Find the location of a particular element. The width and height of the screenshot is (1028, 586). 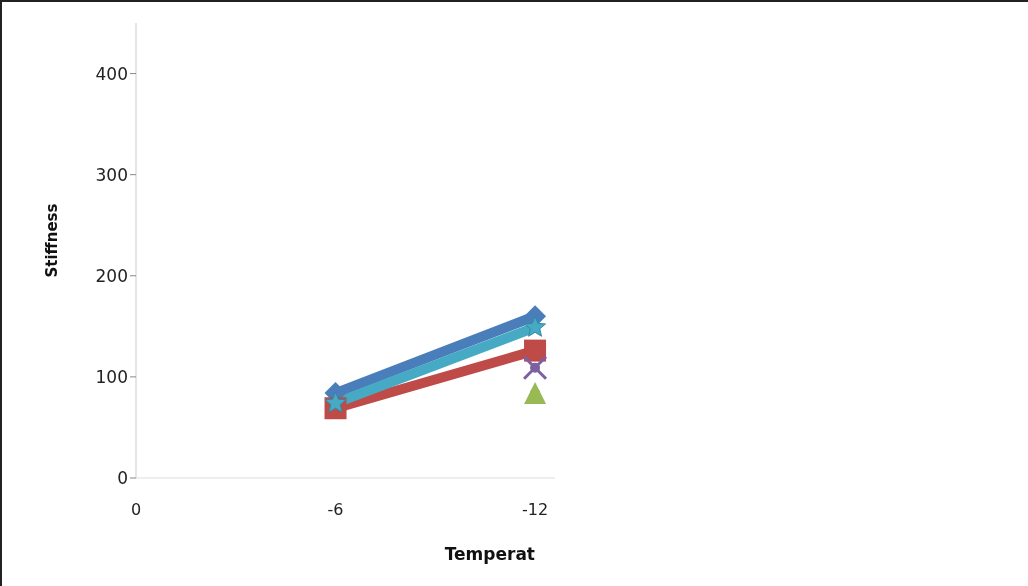

x-tick-label: -12 is located at coordinates (535, 510).